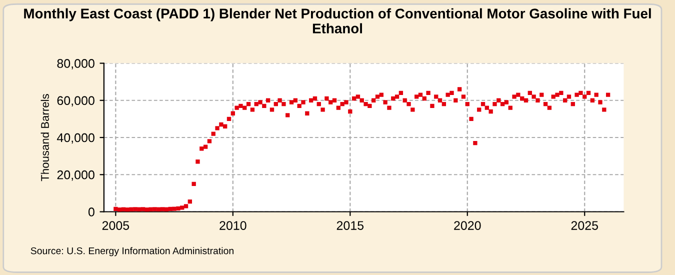 This screenshot has width=675, height=275. Describe the element at coordinates (91, 212) in the screenshot. I see `y-tick-label: 0` at that location.